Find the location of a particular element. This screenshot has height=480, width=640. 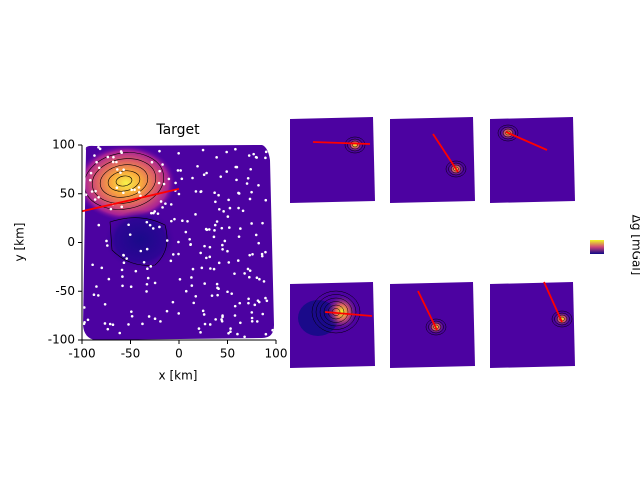

contour-fill is located at coordinates (178, 242).